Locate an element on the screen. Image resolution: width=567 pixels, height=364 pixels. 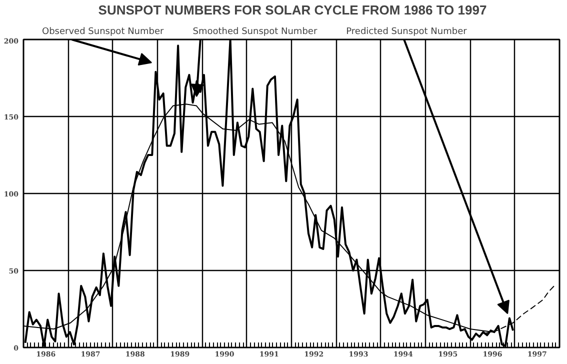
text: Predicted Sunspot Number is located at coordinates (406, 32).